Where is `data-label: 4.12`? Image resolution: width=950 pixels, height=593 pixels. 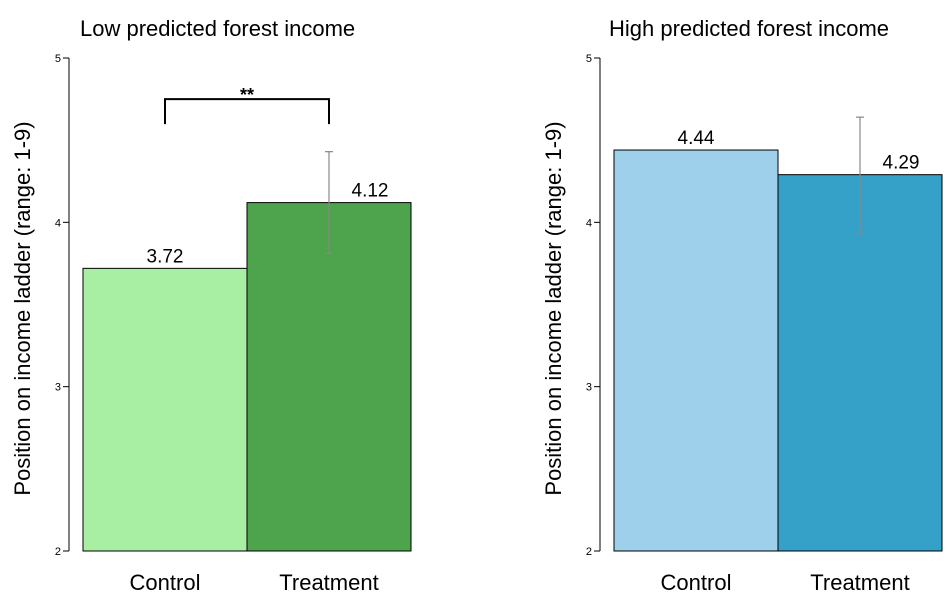 data-label: 4.12 is located at coordinates (370, 191).